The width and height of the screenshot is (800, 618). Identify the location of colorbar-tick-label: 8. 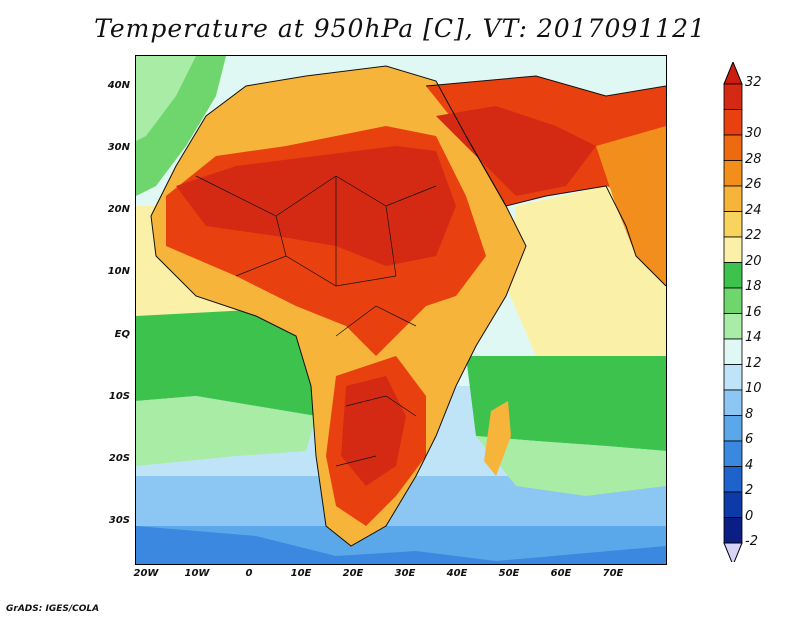
(749, 414).